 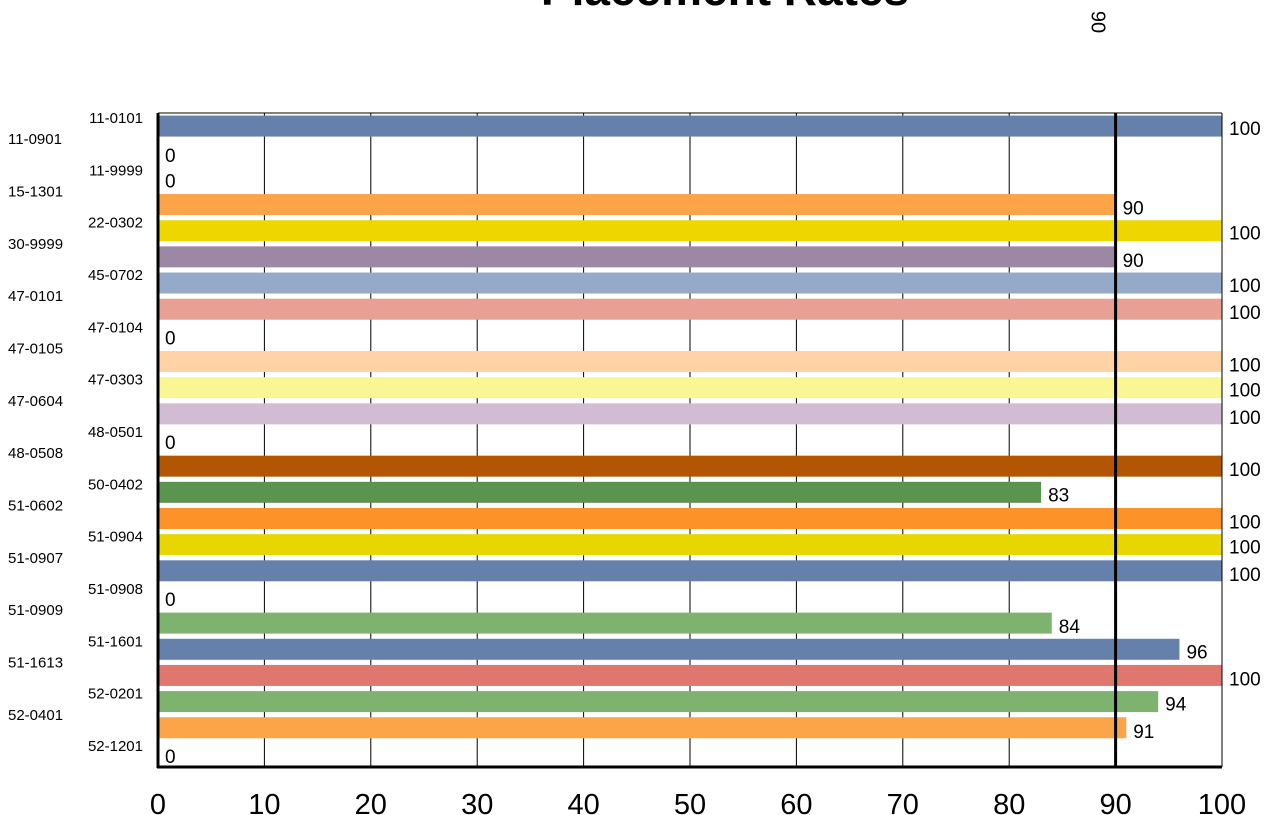 What do you see at coordinates (35, 244) in the screenshot?
I see `category-label: 30-9999` at bounding box center [35, 244].